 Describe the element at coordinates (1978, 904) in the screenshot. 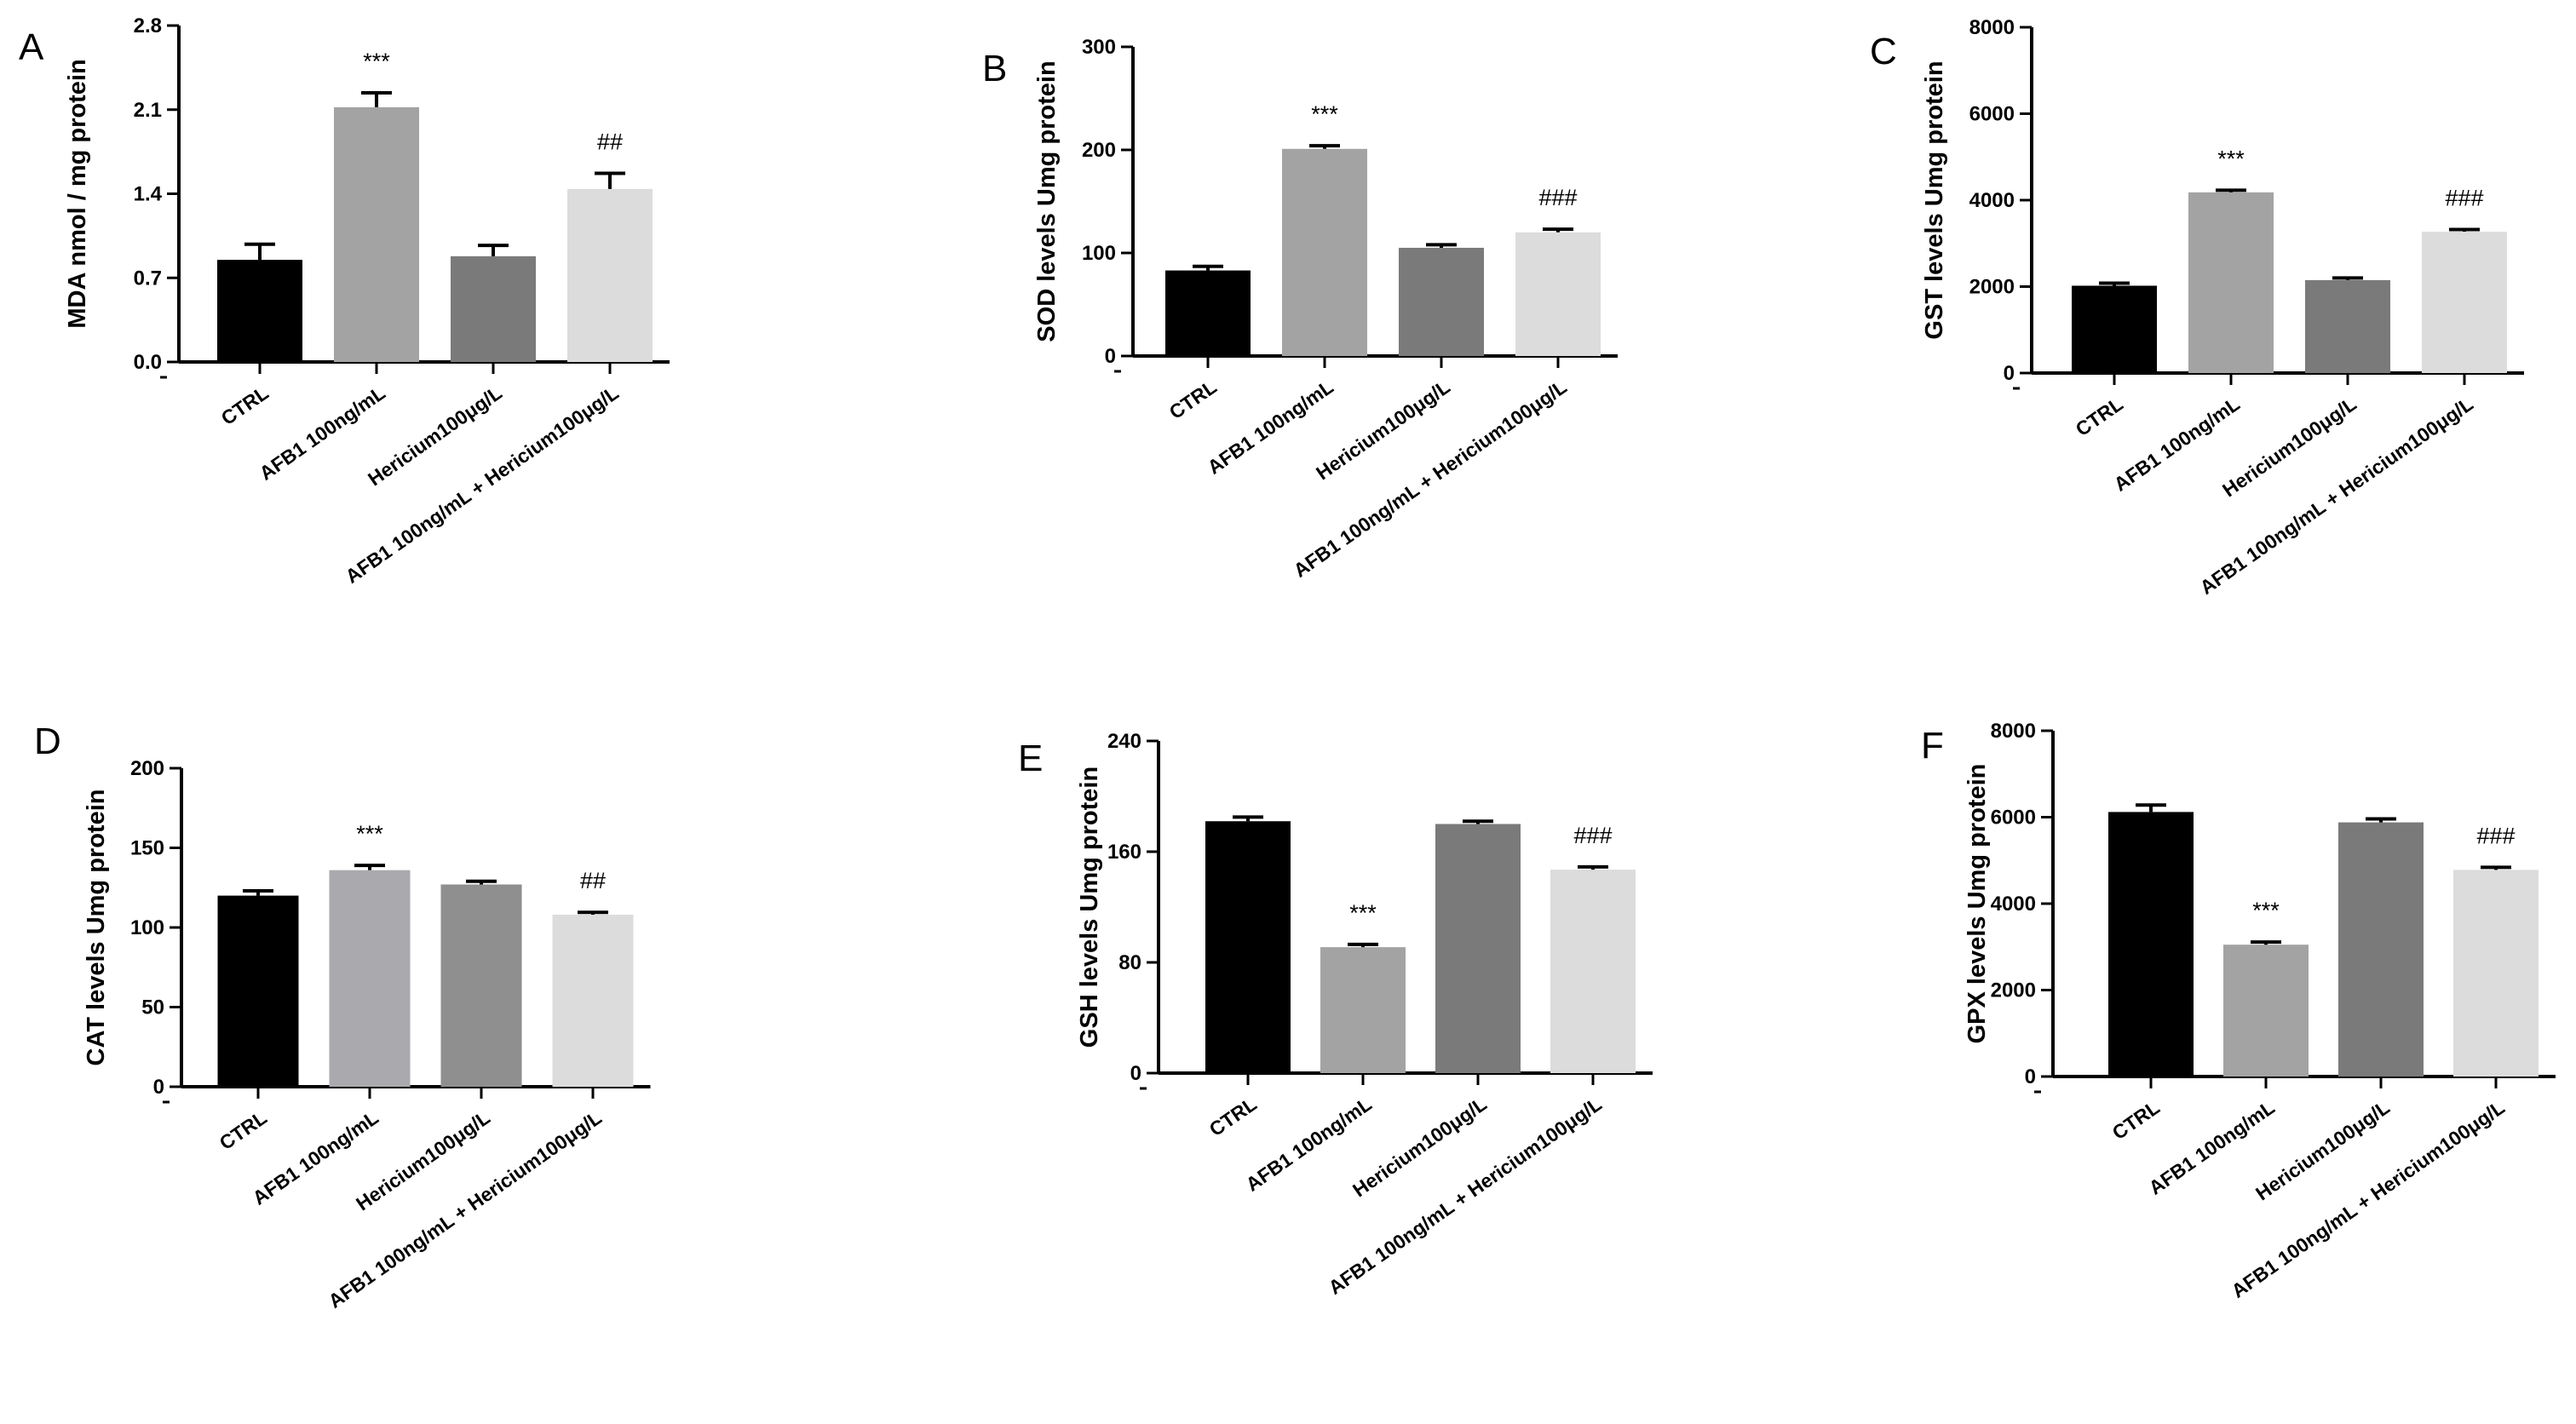

I see `y-axis-label: GPX levels Umg protein` at that location.